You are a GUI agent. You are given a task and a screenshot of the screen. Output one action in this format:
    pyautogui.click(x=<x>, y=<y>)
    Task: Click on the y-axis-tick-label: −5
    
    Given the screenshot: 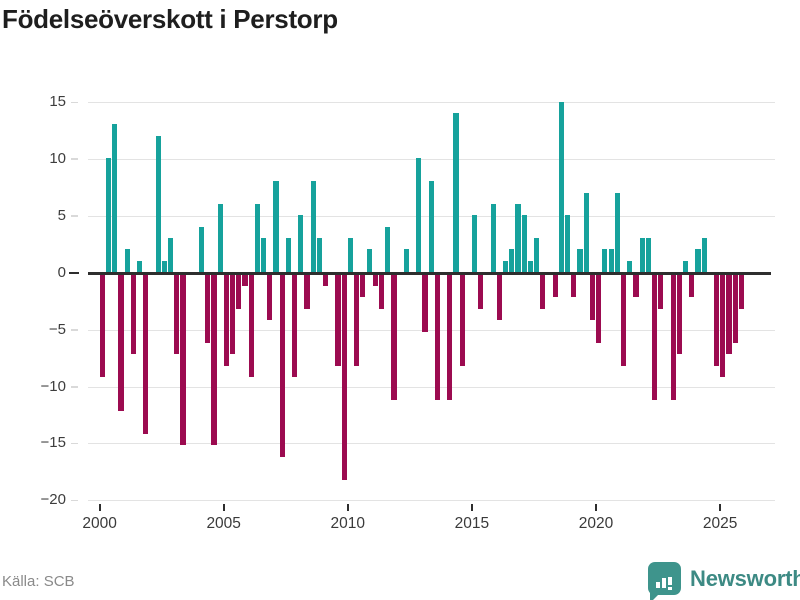 What is the action you would take?
    pyautogui.click(x=57, y=329)
    